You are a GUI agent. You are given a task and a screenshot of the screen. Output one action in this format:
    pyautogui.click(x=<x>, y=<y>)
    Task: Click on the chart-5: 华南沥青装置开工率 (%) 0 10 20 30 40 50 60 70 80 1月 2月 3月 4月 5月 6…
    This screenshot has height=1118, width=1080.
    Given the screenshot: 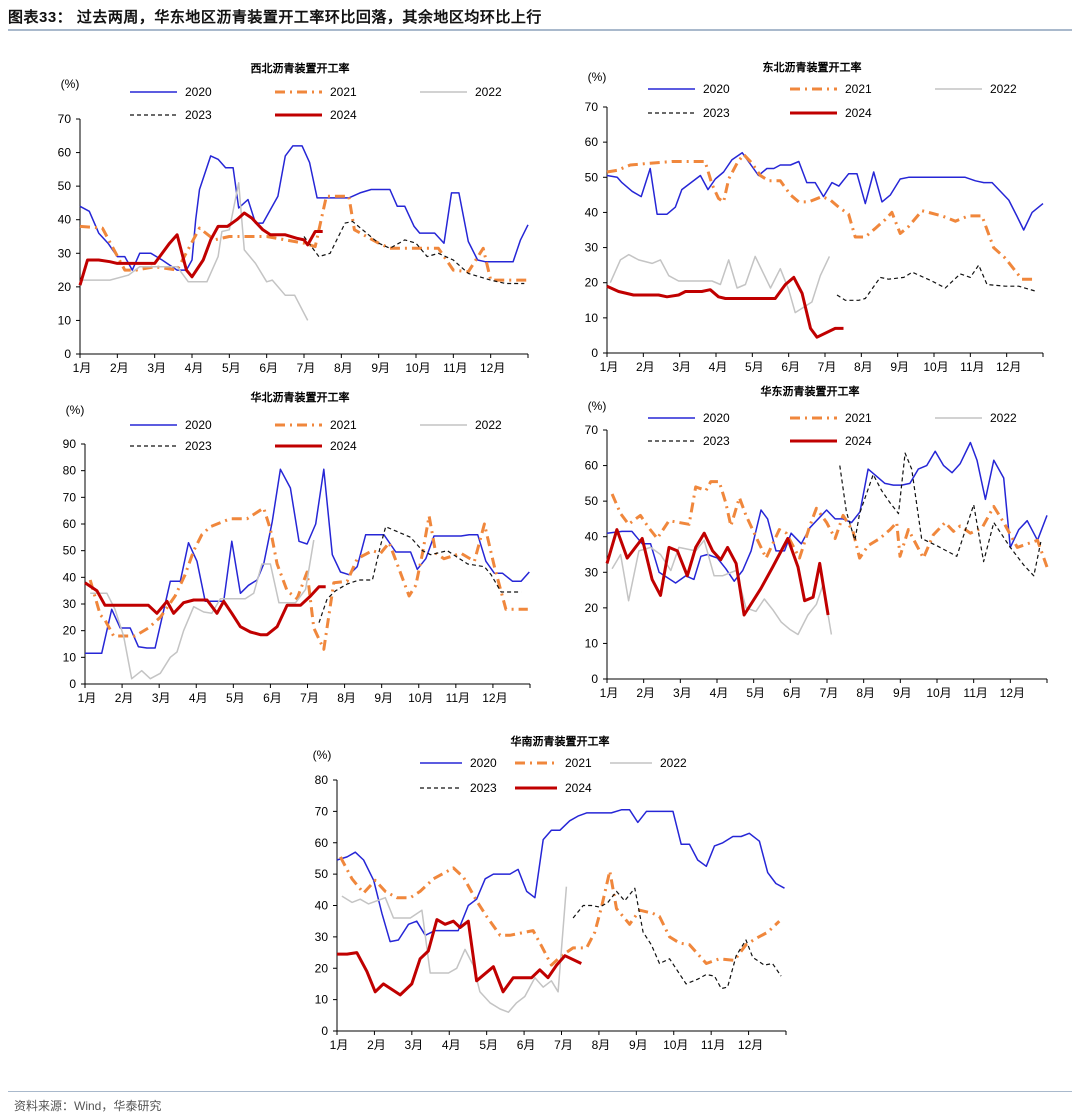 What is the action you would take?
    pyautogui.click(x=550, y=893)
    